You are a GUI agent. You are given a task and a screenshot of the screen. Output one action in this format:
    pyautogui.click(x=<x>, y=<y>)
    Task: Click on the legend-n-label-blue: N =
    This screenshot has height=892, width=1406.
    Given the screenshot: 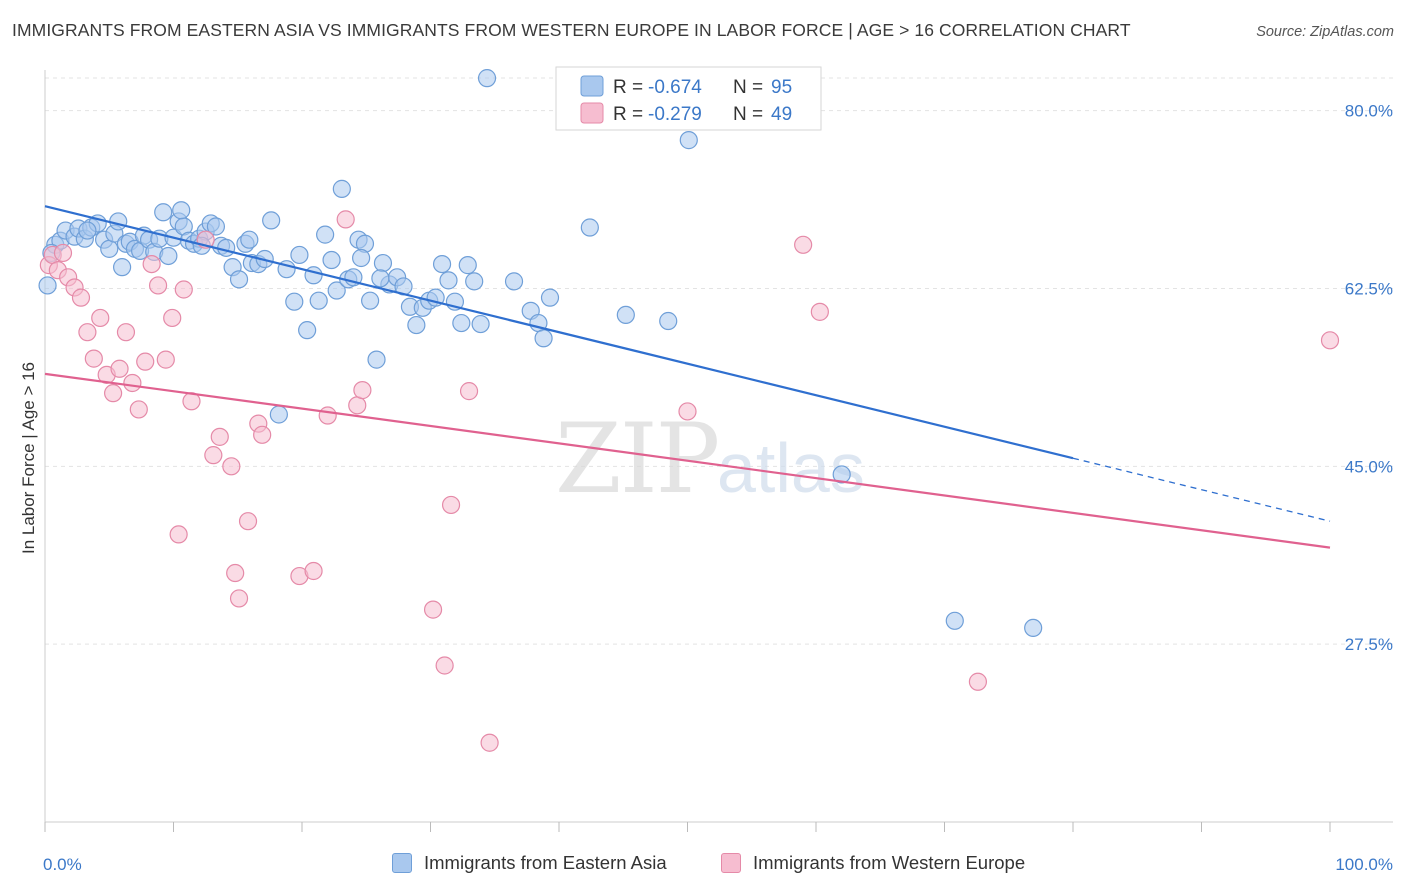 What is the action you would take?
    pyautogui.click(x=748, y=87)
    